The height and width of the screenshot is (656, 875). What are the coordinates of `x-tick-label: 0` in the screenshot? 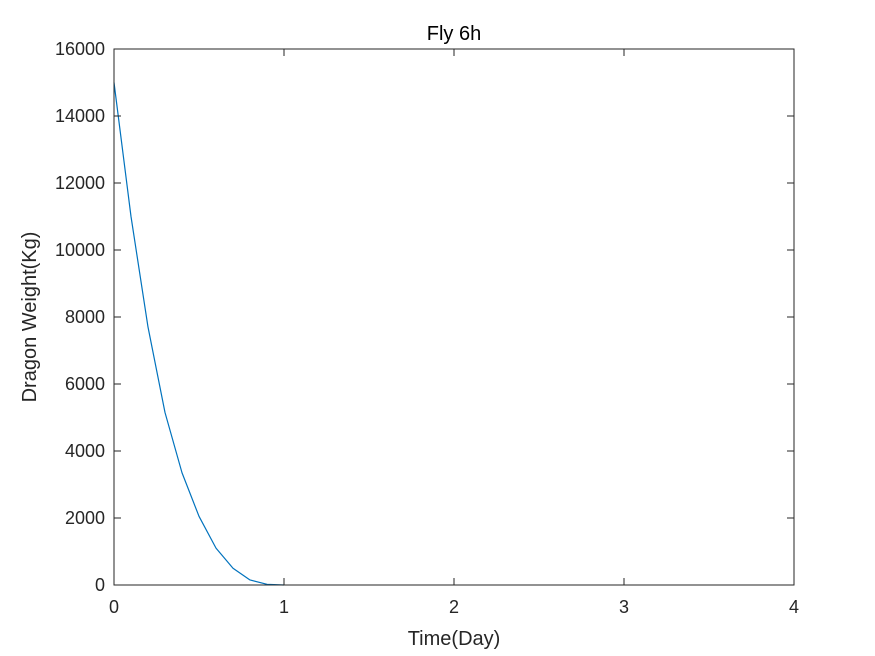 It's located at (114, 607).